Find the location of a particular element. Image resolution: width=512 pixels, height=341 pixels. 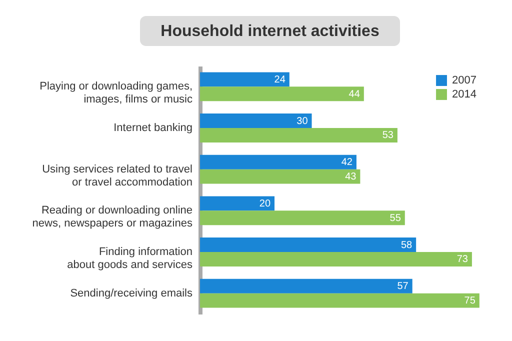

y-tick-label: Internet banking is located at coordinates (153, 128).